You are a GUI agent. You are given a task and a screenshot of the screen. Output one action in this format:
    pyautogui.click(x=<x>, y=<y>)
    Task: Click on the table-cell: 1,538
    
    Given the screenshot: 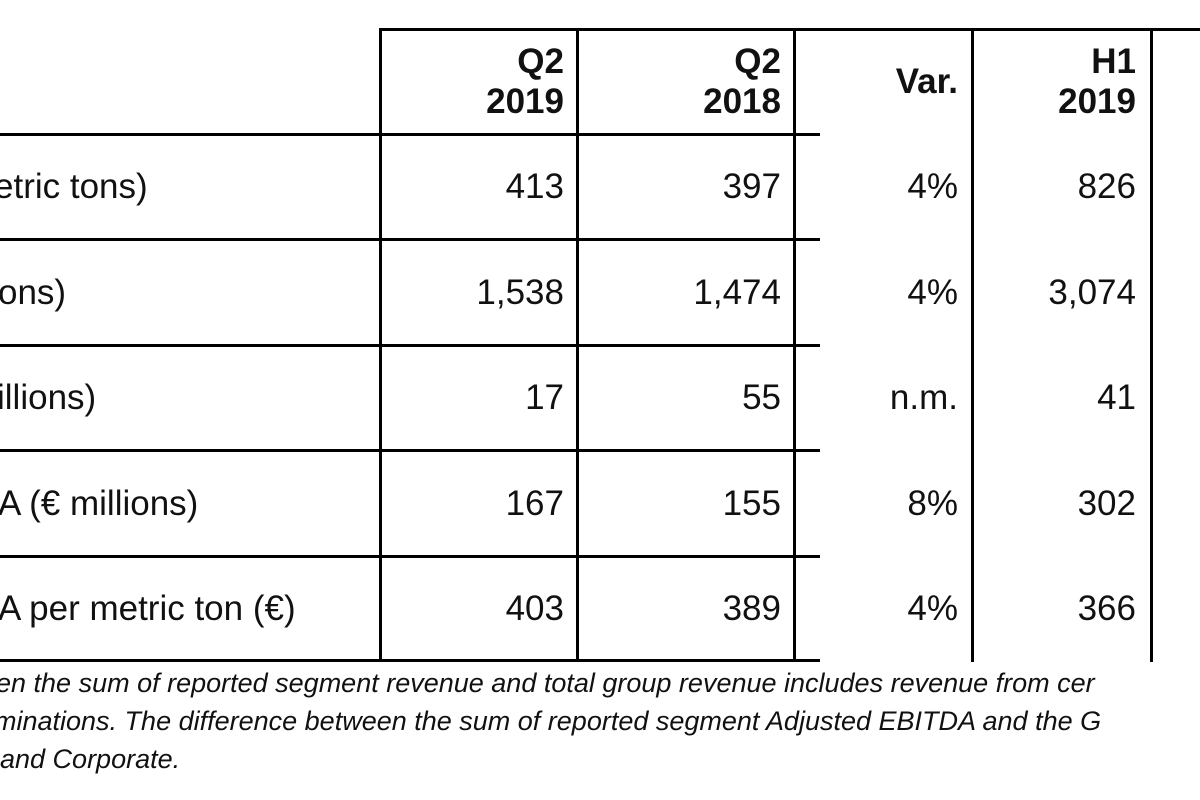 What is the action you would take?
    pyautogui.click(x=520, y=292)
    